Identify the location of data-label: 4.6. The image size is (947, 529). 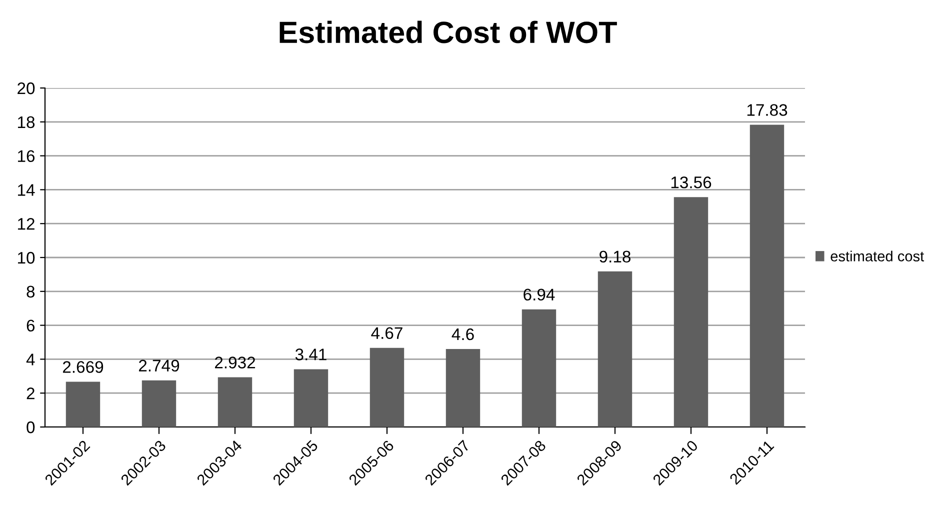
(463, 334).